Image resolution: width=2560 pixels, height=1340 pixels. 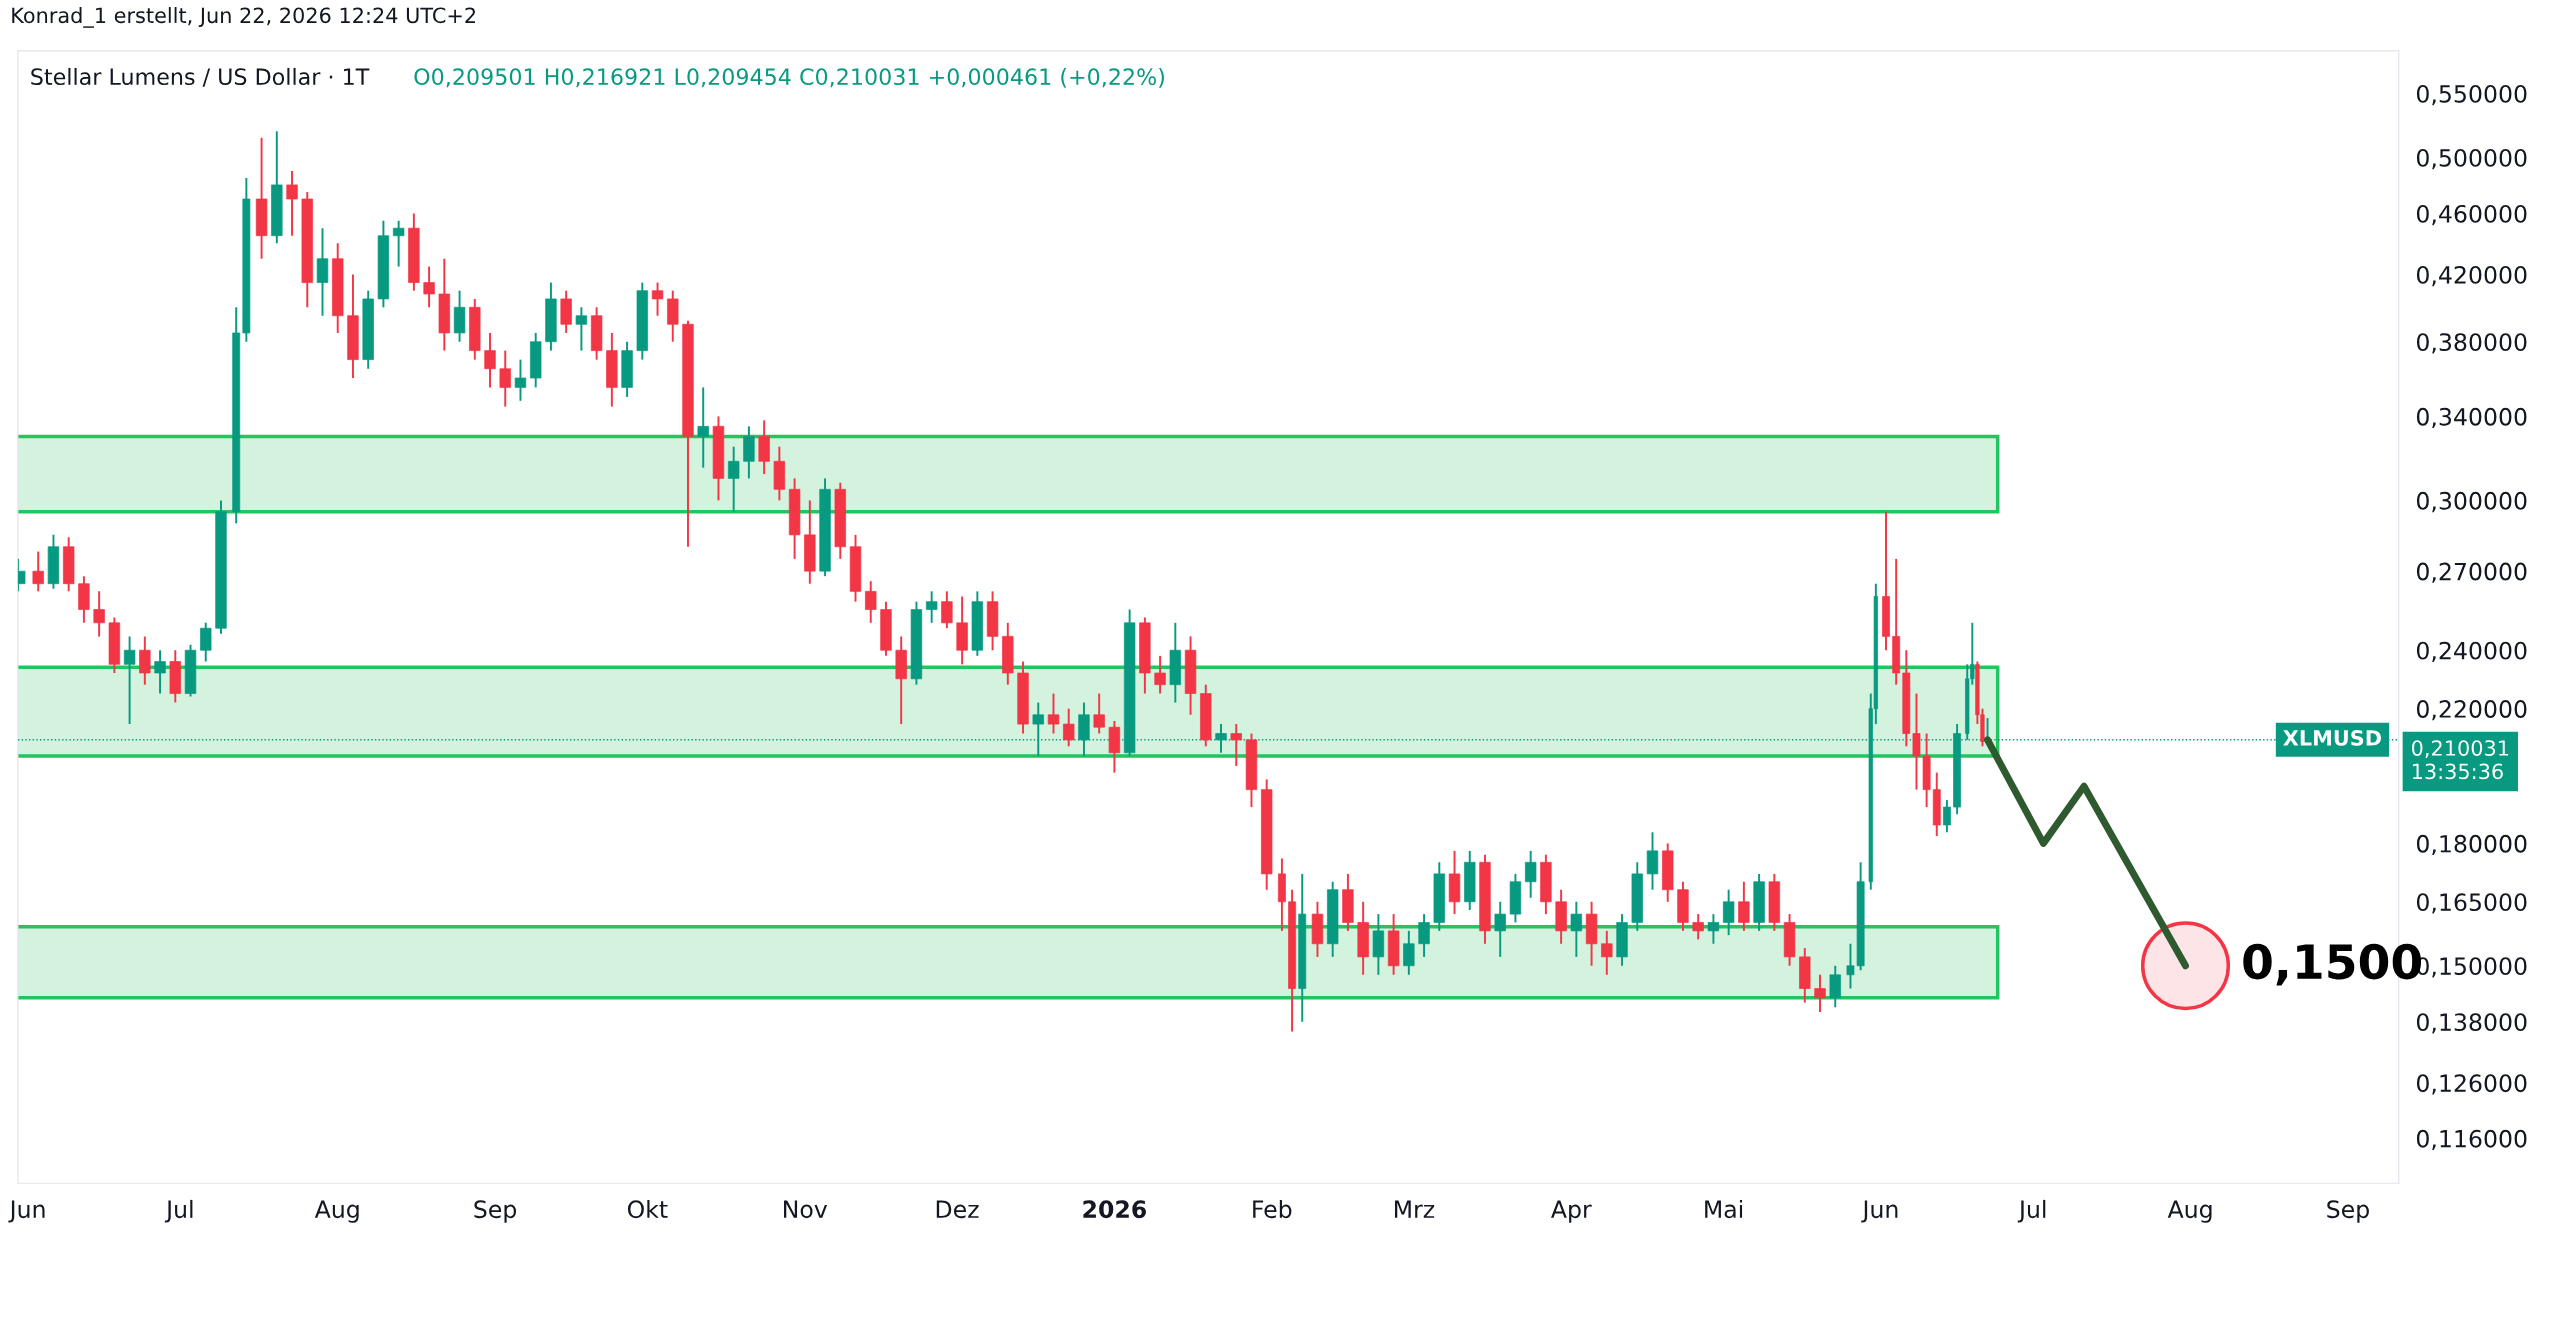 What do you see at coordinates (789, 77) in the screenshot?
I see `text: O0,209501 H0,216921 L0,209454 C0,210031 +0,000461 (+0,22%)` at bounding box center [789, 77].